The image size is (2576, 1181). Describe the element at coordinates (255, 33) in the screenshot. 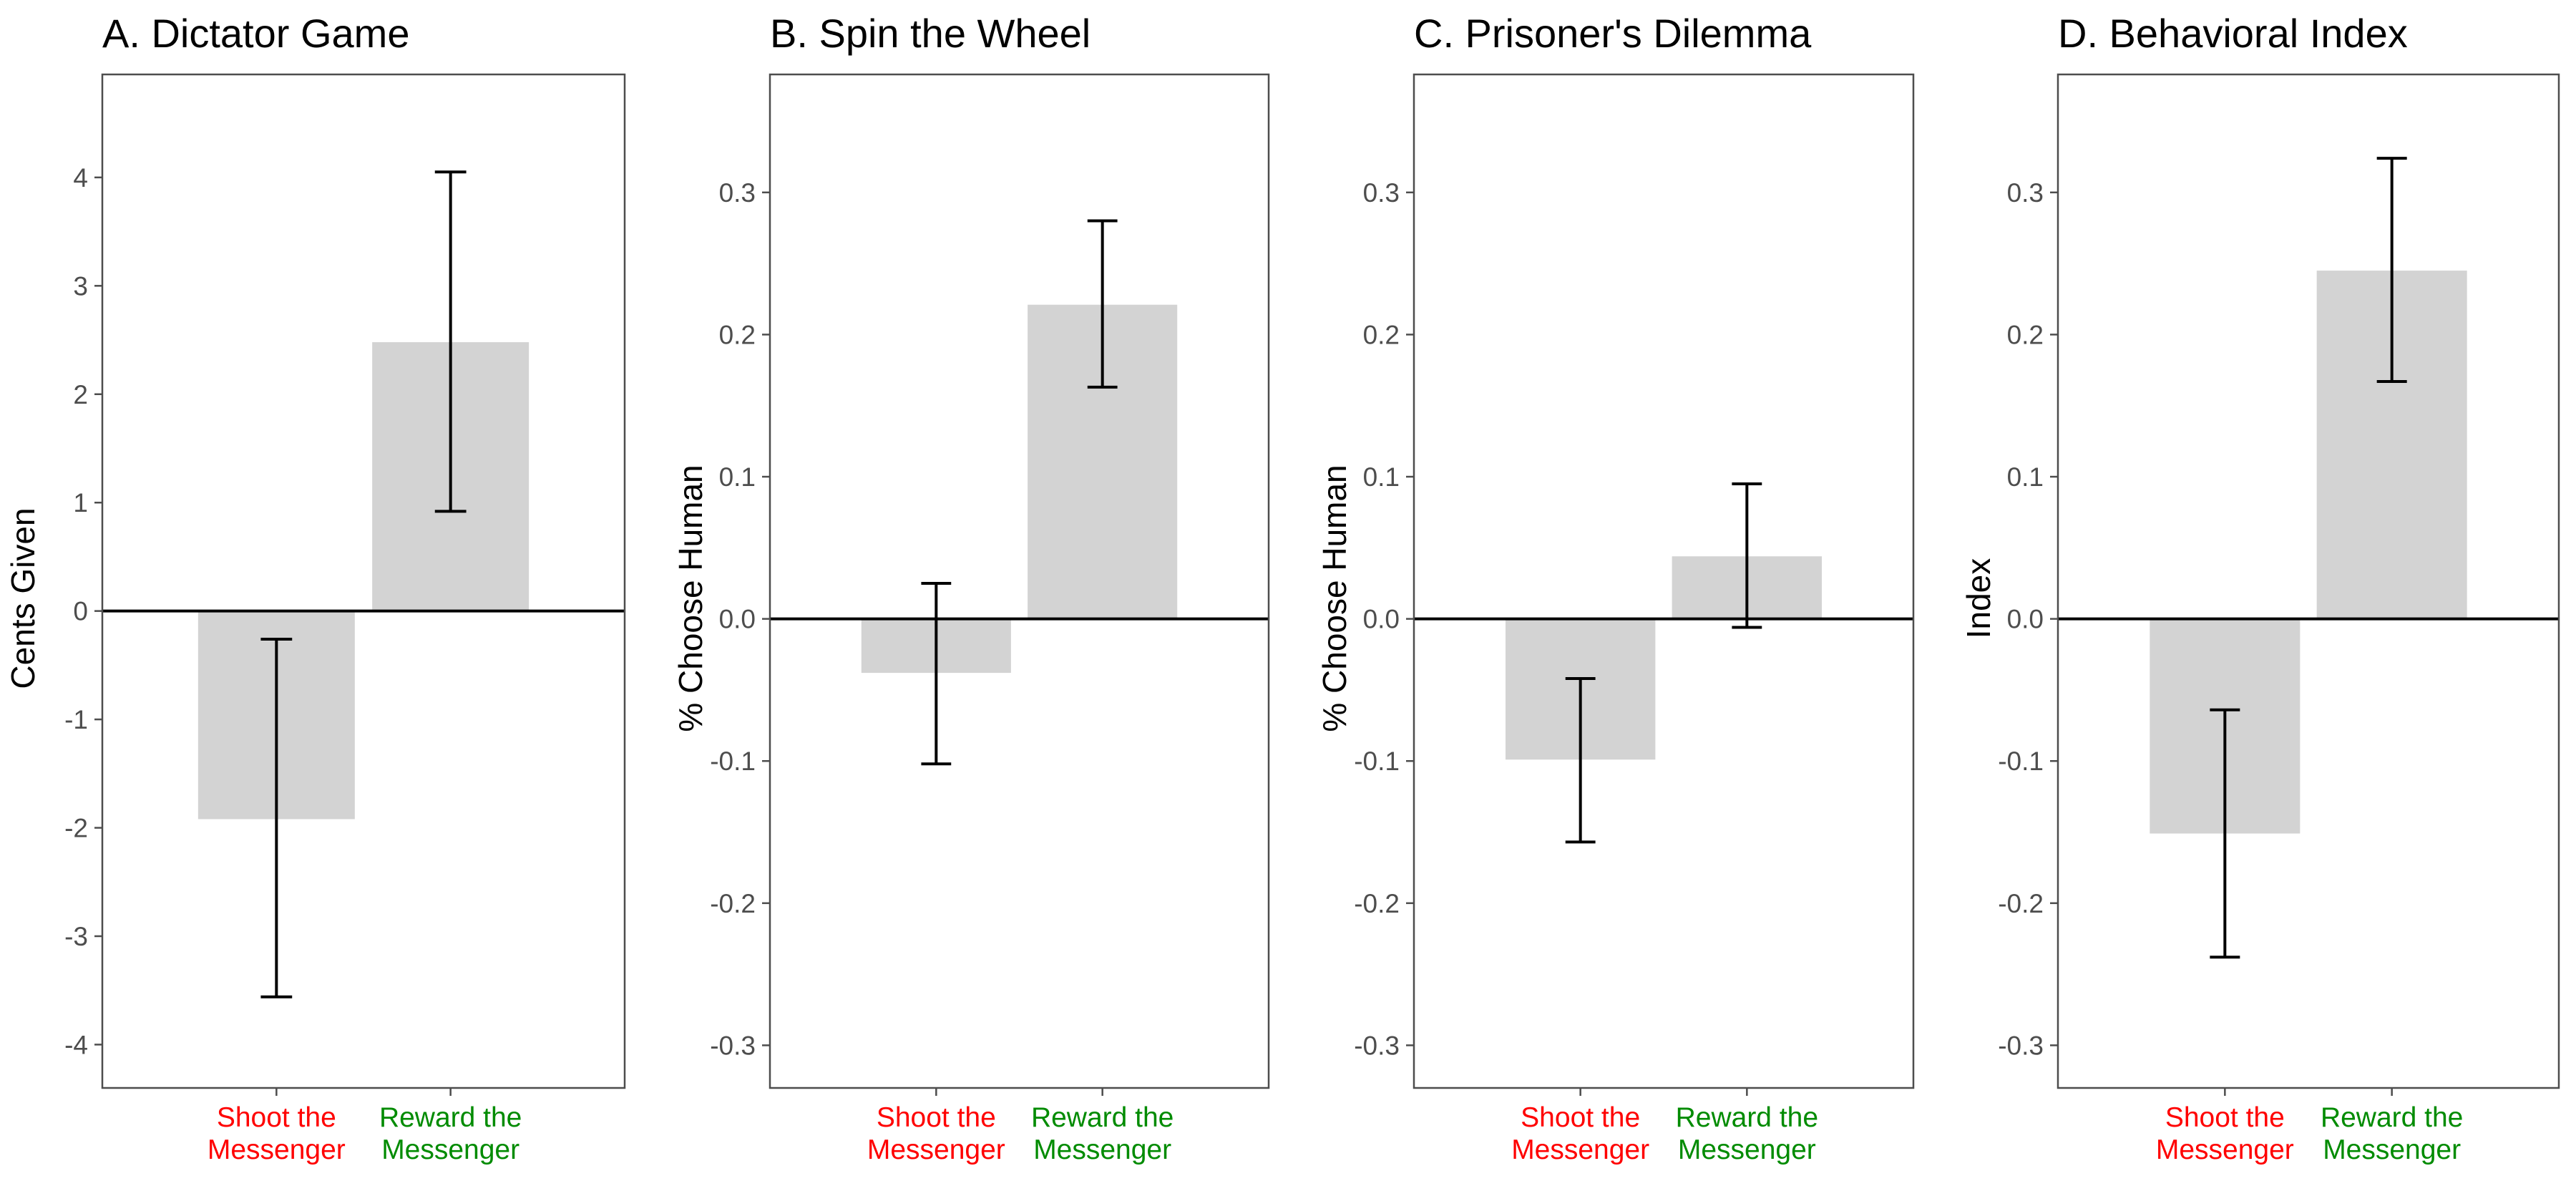

I see `panel-title: A. Dictator Game` at that location.